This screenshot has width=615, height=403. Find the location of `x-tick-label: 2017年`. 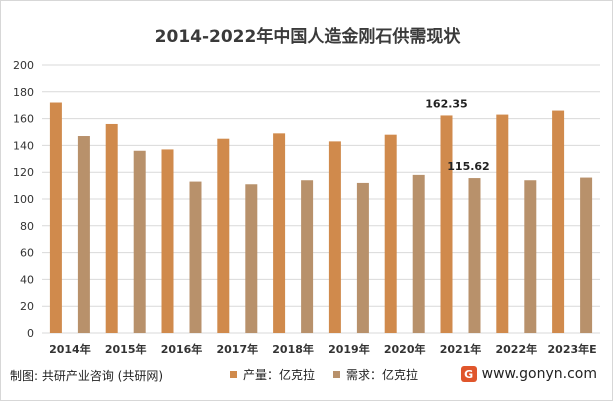

x-tick-label: 2017年 is located at coordinates (237, 349).